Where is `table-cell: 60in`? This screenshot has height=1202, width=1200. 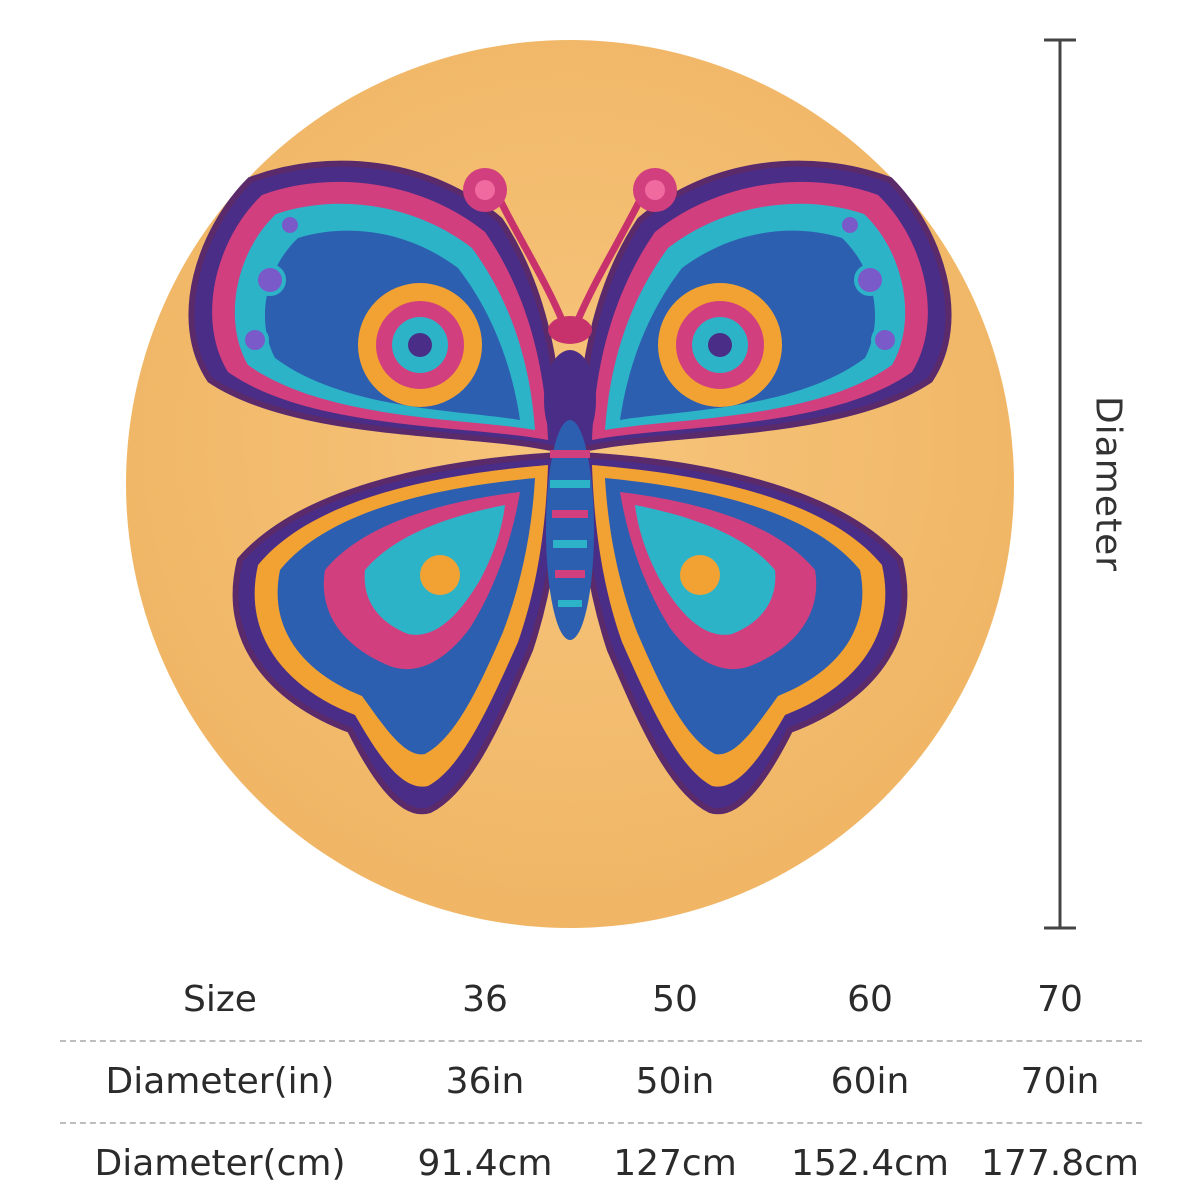
table-cell: 60in is located at coordinates (870, 1081).